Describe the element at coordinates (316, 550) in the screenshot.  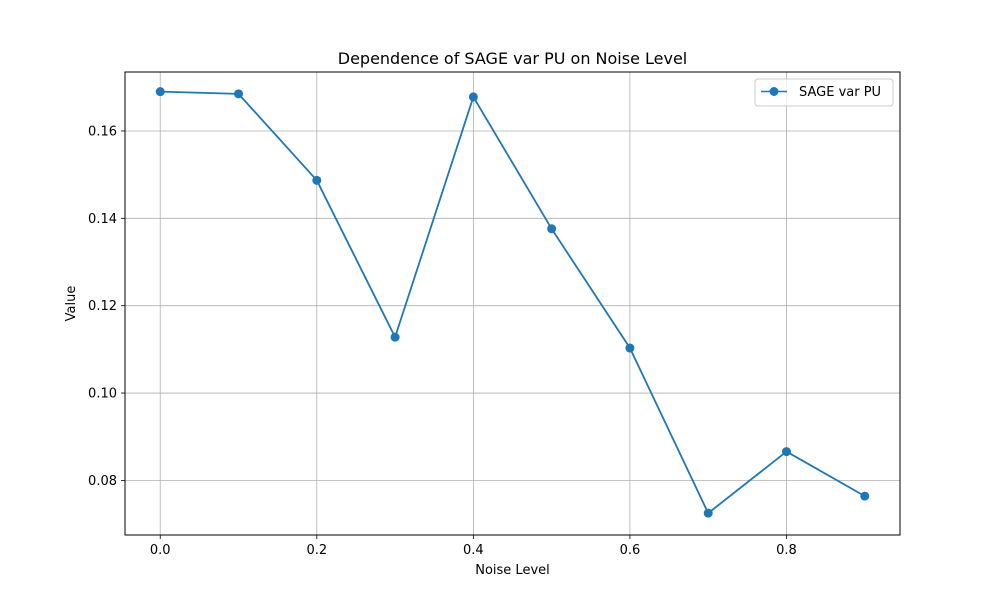
I see `x-tick-label: 0.2` at that location.